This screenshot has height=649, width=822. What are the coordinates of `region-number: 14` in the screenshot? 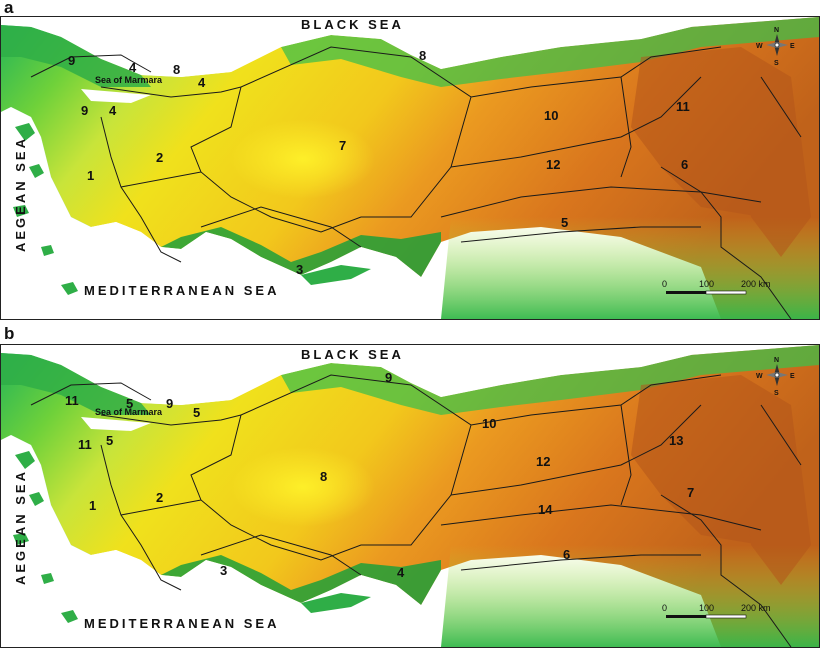 It's located at (545, 509).